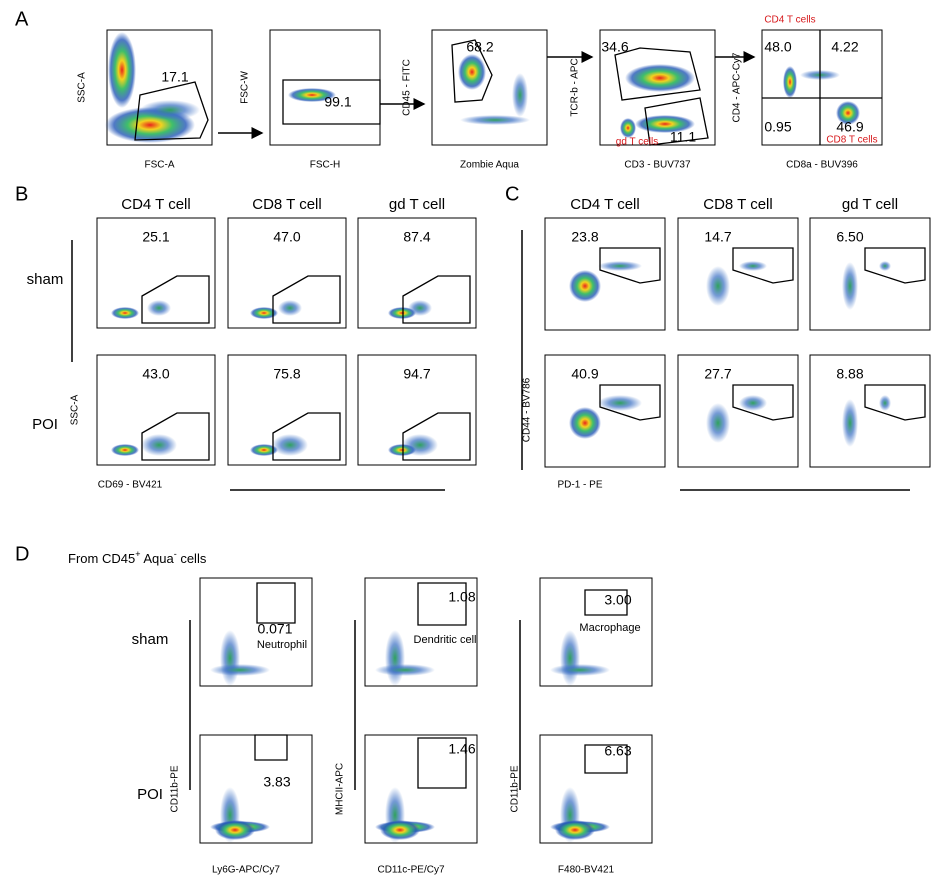  Describe the element at coordinates (174, 77) in the screenshot. I see `gate-value: 17.1` at that location.